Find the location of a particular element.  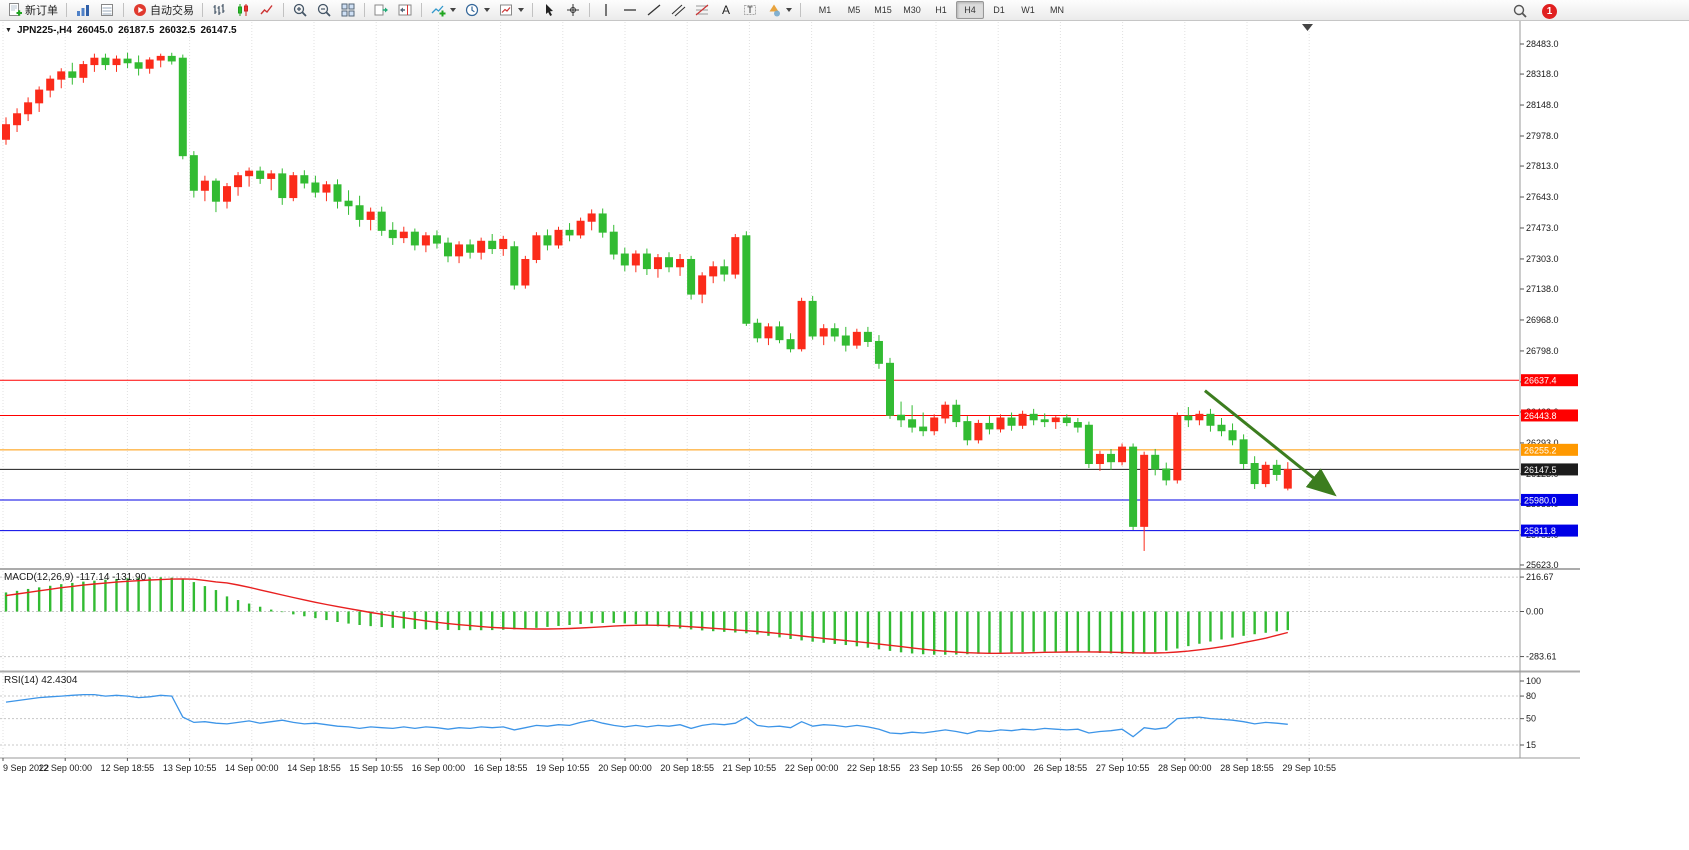

timeframe-m15: M15 is located at coordinates (883, 10).